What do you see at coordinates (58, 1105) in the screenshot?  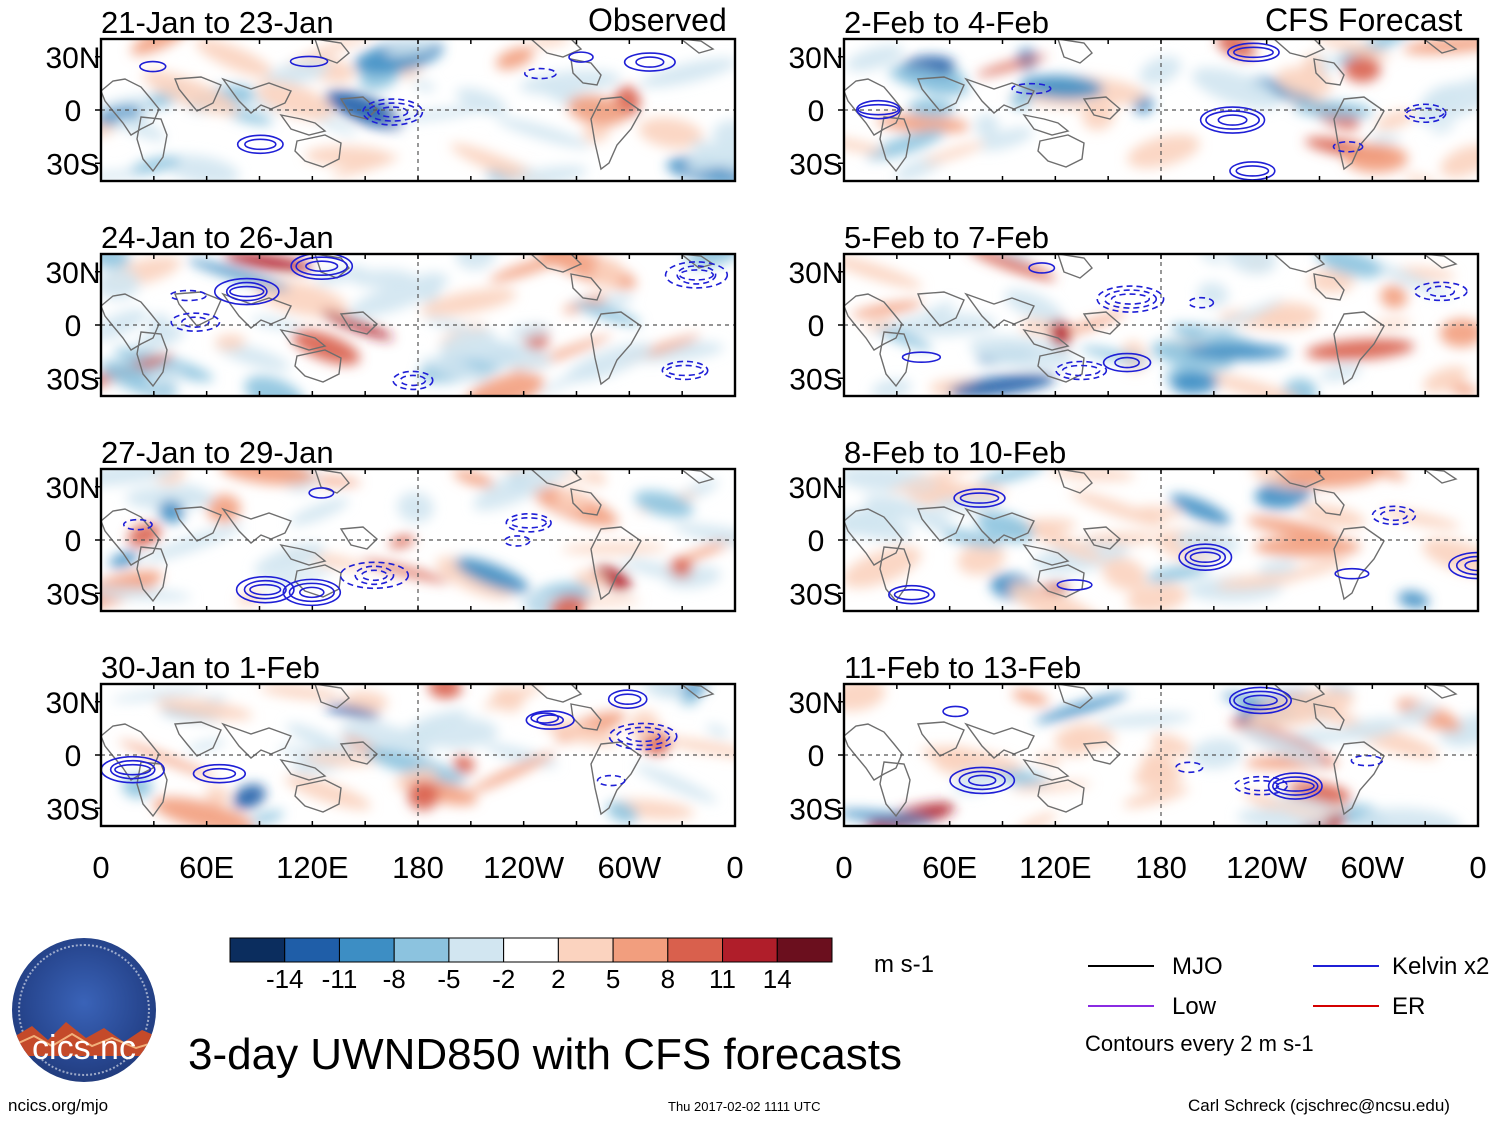 I see `site-url: ncics.org/mjo` at bounding box center [58, 1105].